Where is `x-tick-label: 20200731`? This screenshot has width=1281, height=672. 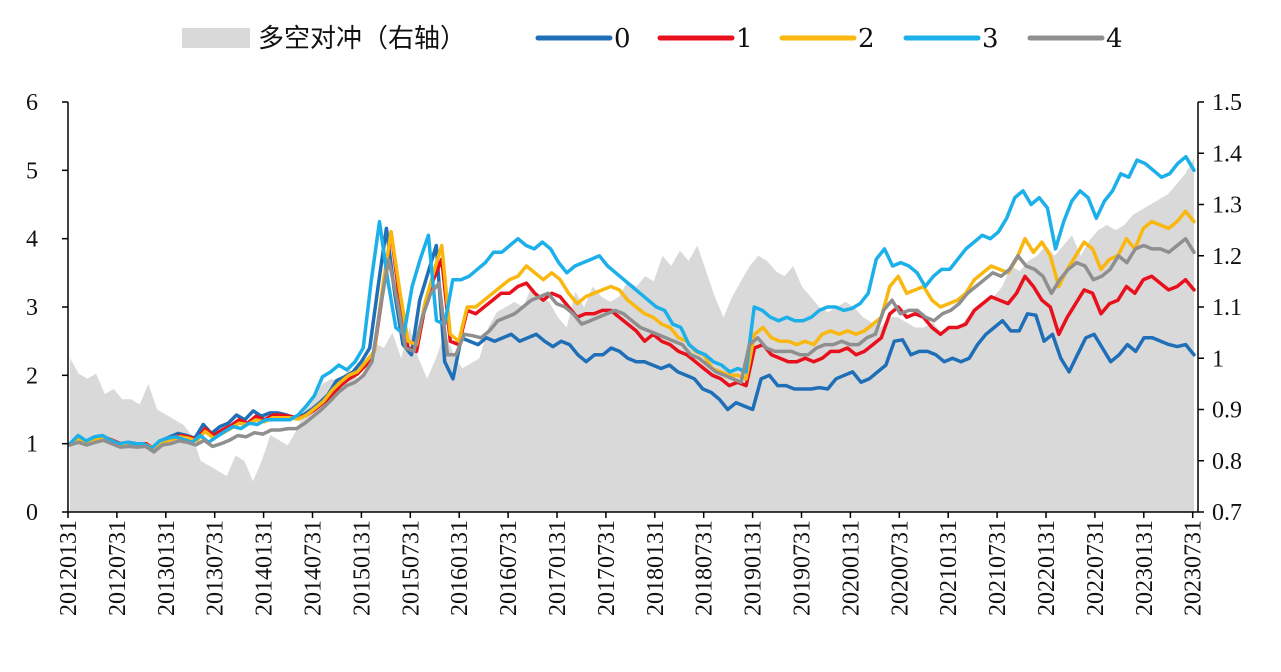 x-tick-label: 20200731 is located at coordinates (900, 568).